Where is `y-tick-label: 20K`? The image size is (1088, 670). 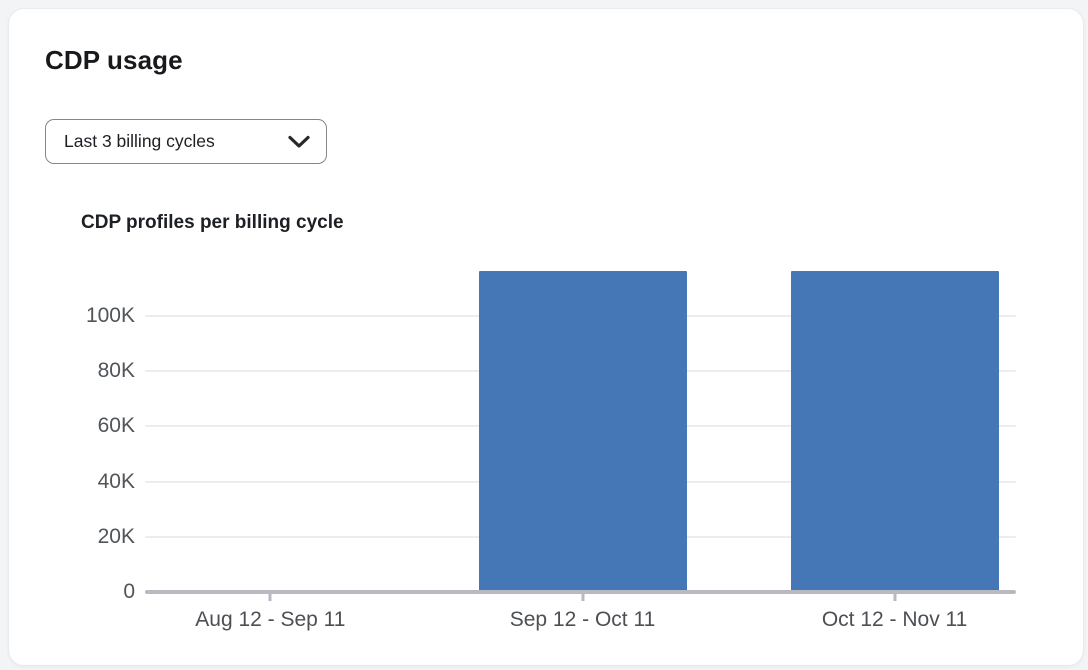 y-tick-label: 20K is located at coordinates (116, 536).